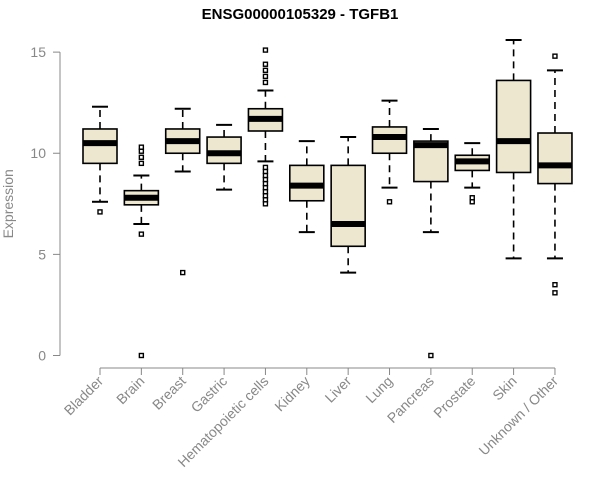  Describe the element at coordinates (169, 393) in the screenshot. I see `x-tick-label-breast: Breast` at that location.